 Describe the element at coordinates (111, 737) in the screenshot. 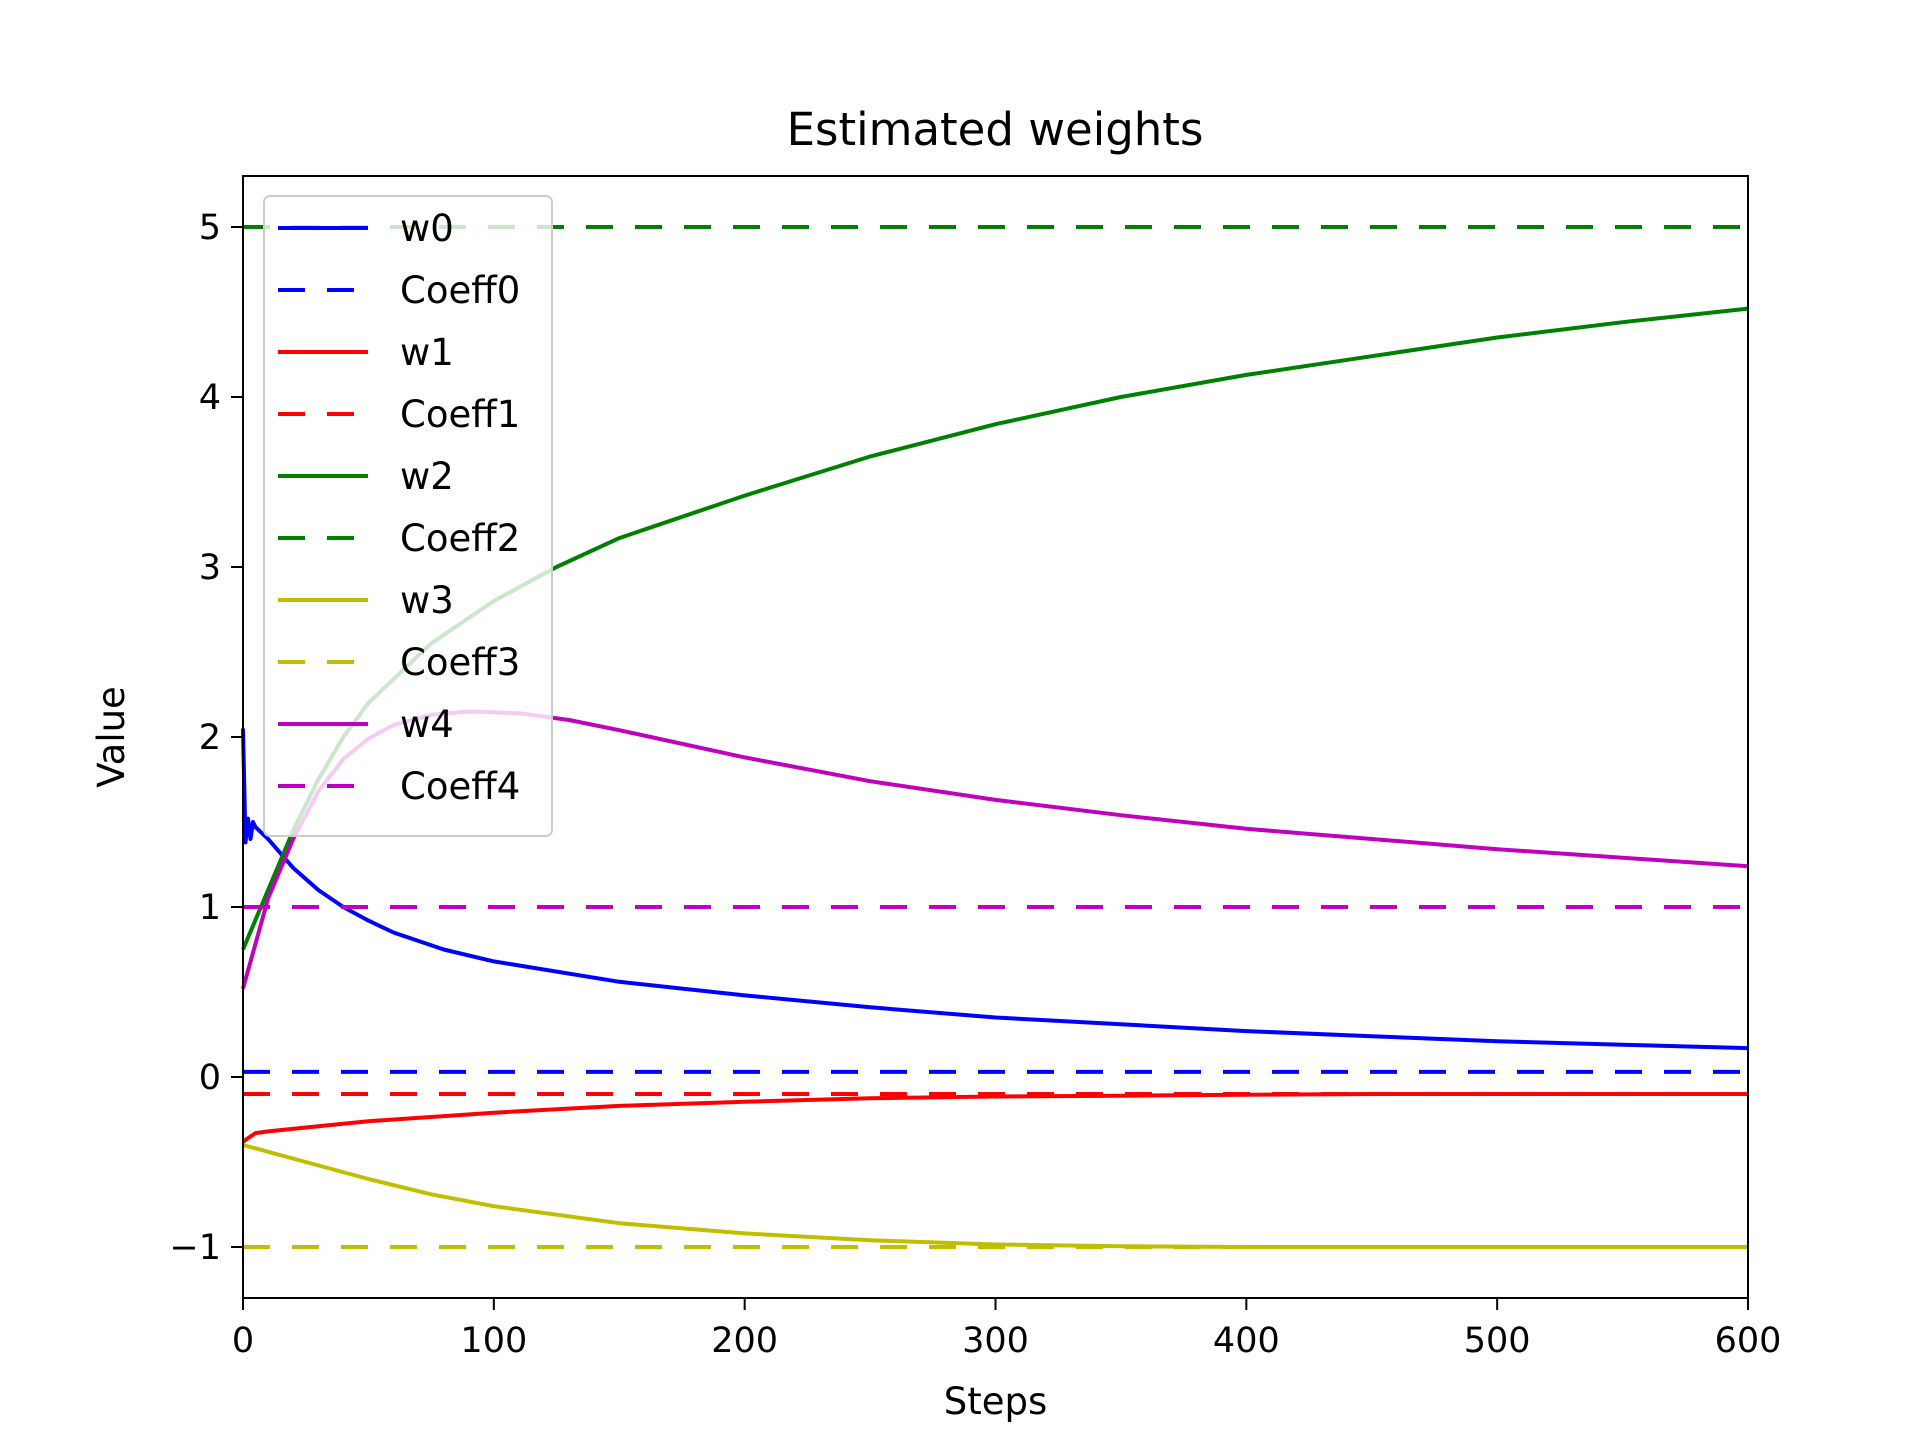

I see `y-axis-label: Value` at that location.